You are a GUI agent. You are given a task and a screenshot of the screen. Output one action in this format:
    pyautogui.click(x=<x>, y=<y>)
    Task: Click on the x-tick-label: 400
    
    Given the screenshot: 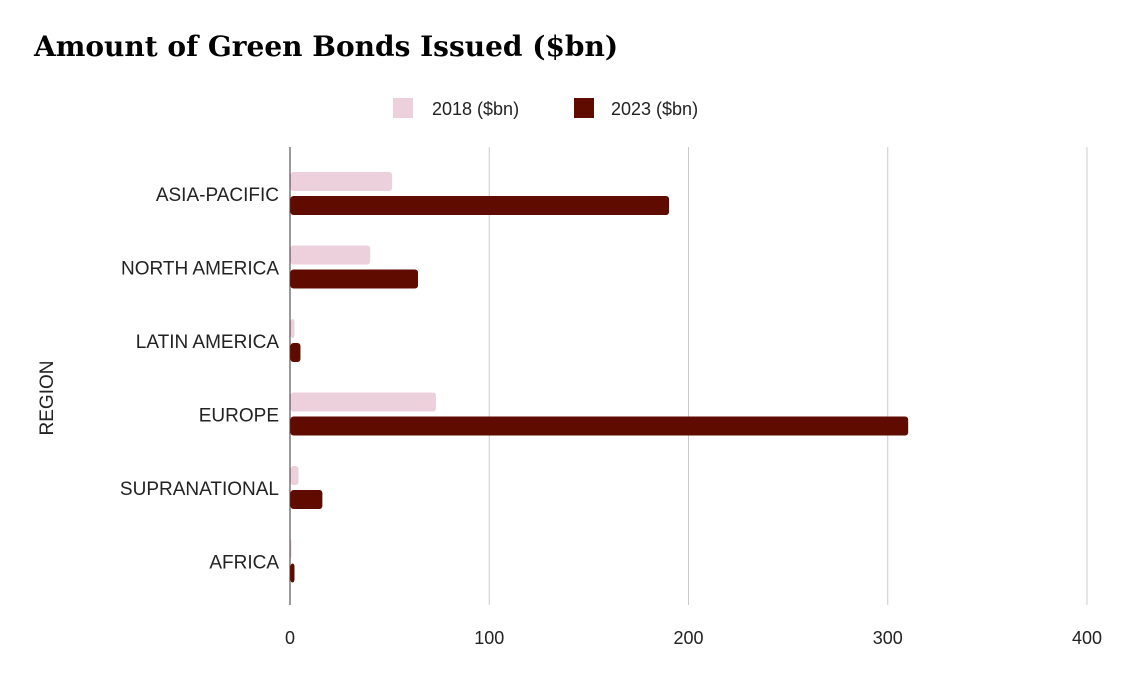 What is the action you would take?
    pyautogui.click(x=1087, y=638)
    